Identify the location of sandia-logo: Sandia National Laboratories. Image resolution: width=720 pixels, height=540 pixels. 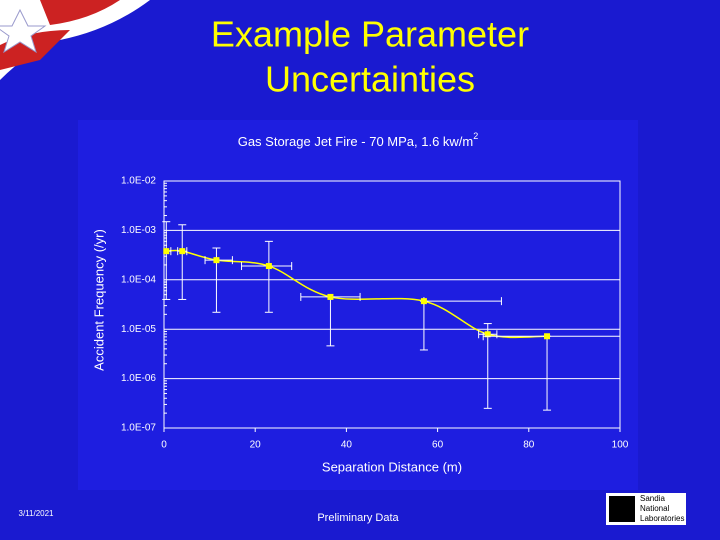
(646, 509).